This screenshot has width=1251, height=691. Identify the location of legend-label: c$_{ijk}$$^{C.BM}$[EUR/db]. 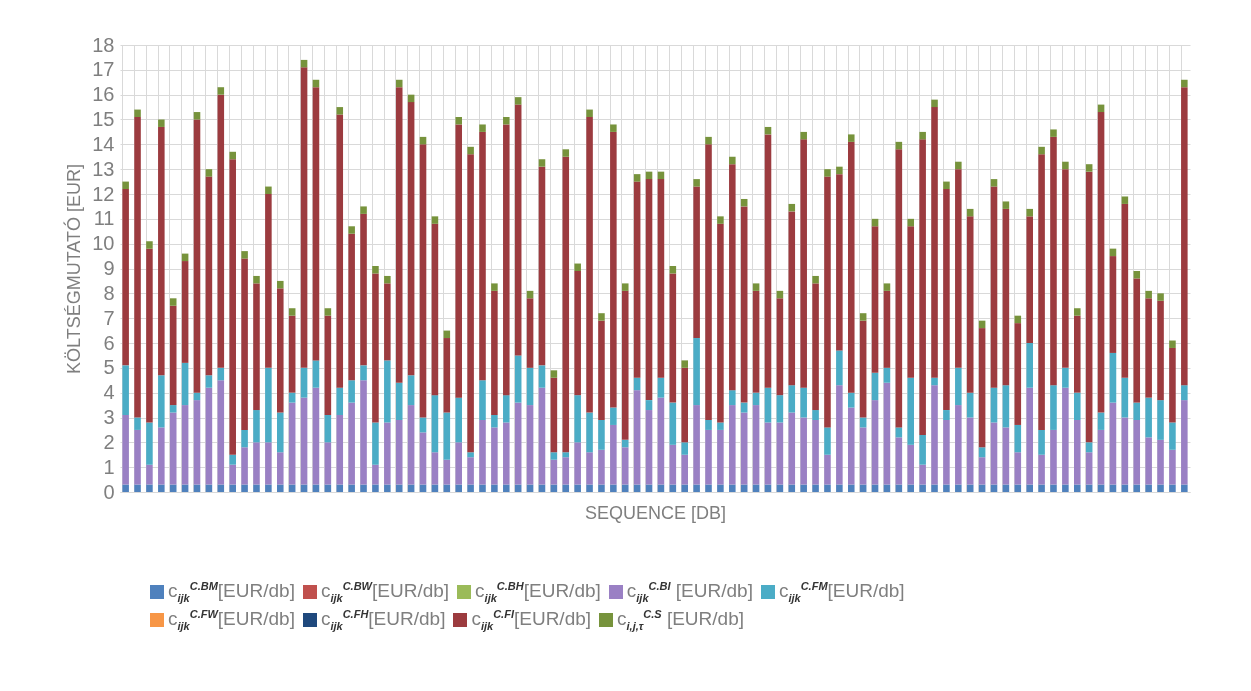
(231, 592).